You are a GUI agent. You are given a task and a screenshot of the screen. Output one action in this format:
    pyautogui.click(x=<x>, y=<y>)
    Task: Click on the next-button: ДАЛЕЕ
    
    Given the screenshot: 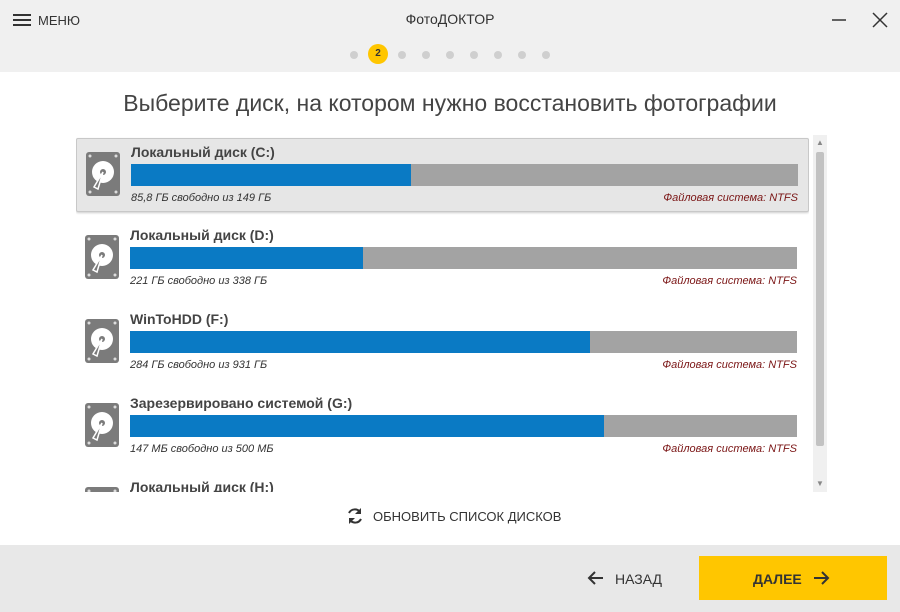 What is the action you would take?
    pyautogui.click(x=793, y=578)
    